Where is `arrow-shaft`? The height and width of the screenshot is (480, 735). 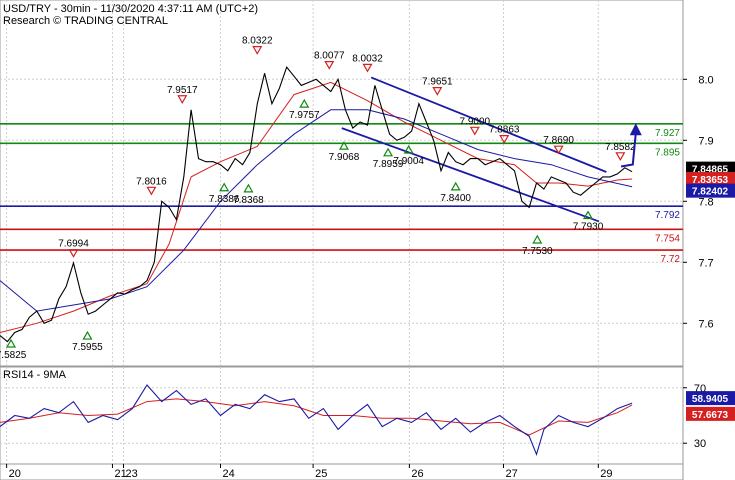 arrow-shaft is located at coordinates (628, 150).